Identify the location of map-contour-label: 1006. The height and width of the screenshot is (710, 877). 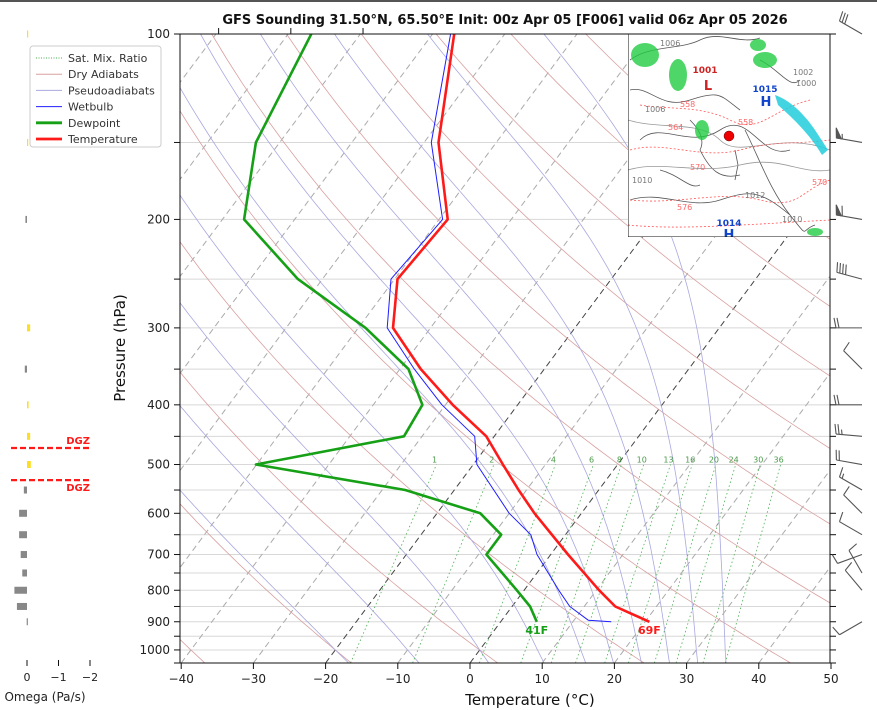
(655, 109).